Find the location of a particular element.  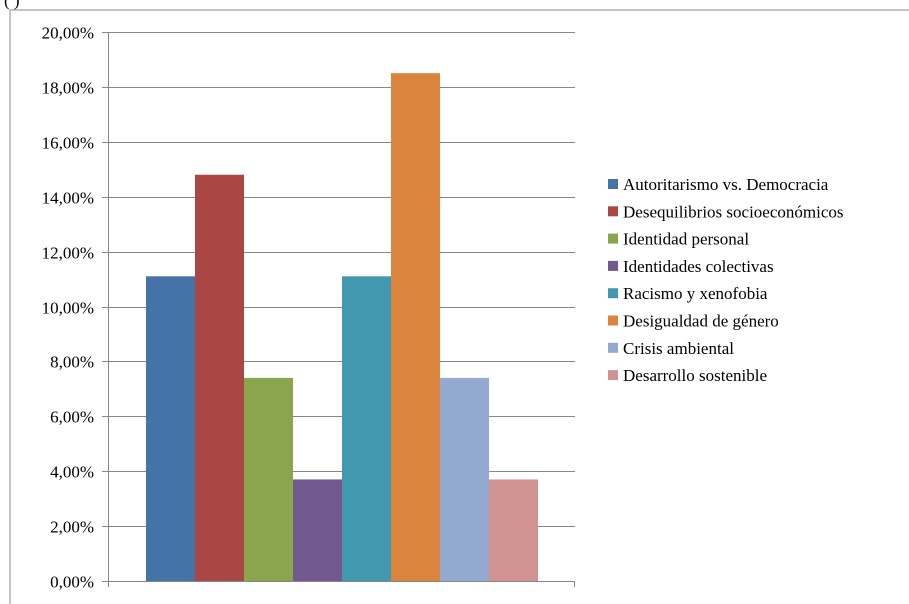

legend-label: Autoritarismo vs. Democracia is located at coordinates (726, 184).